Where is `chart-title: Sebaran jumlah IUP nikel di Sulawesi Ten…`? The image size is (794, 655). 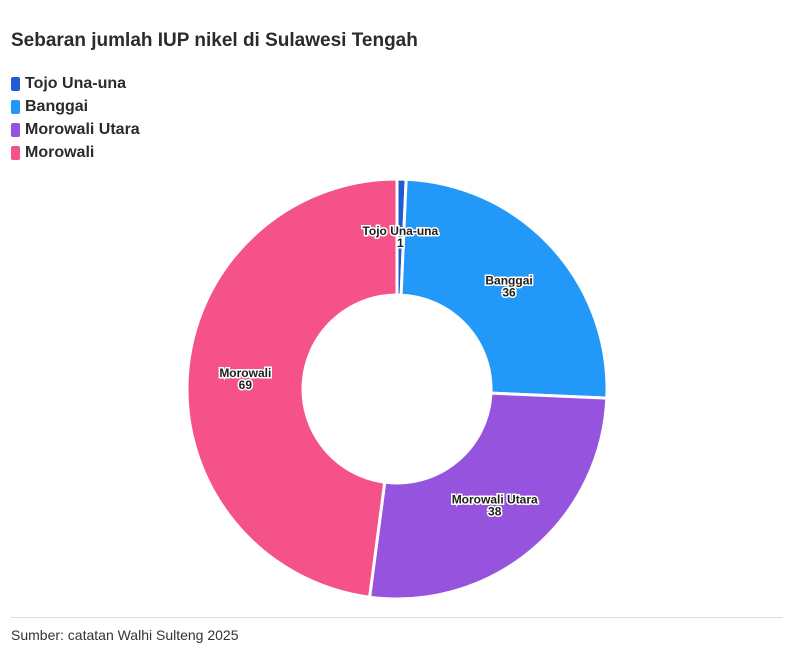 chart-title: Sebaran jumlah IUP nikel di Sulawesi Ten… is located at coordinates (214, 40).